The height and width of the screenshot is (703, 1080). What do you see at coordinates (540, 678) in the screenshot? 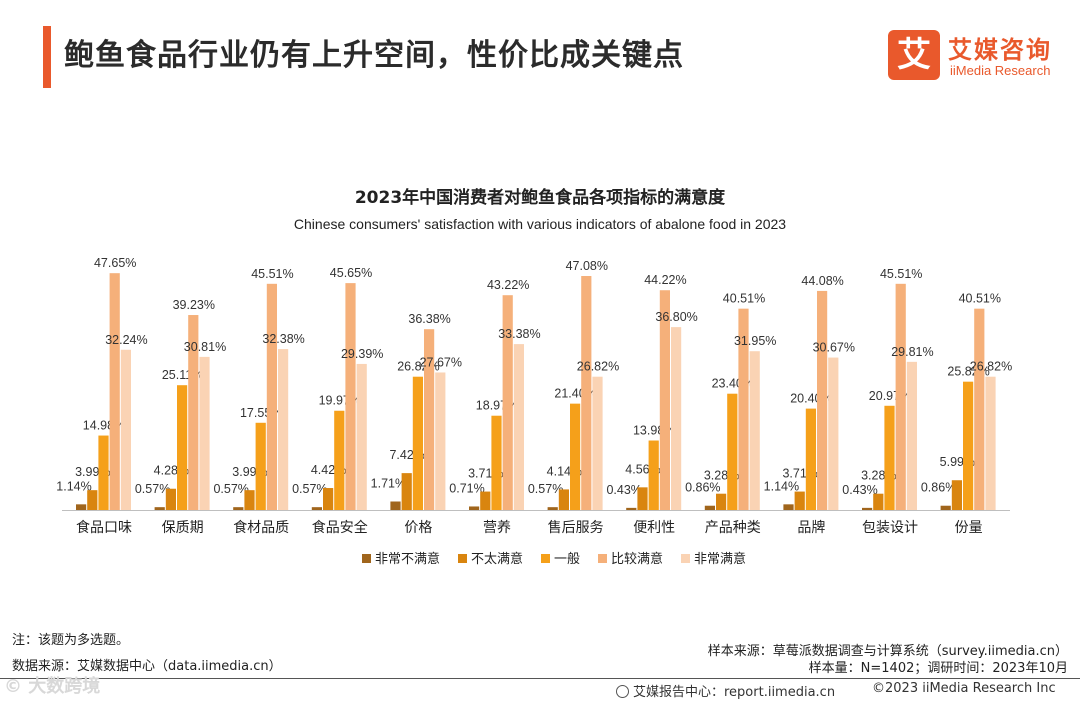
I see `footer-divider` at bounding box center [540, 678].